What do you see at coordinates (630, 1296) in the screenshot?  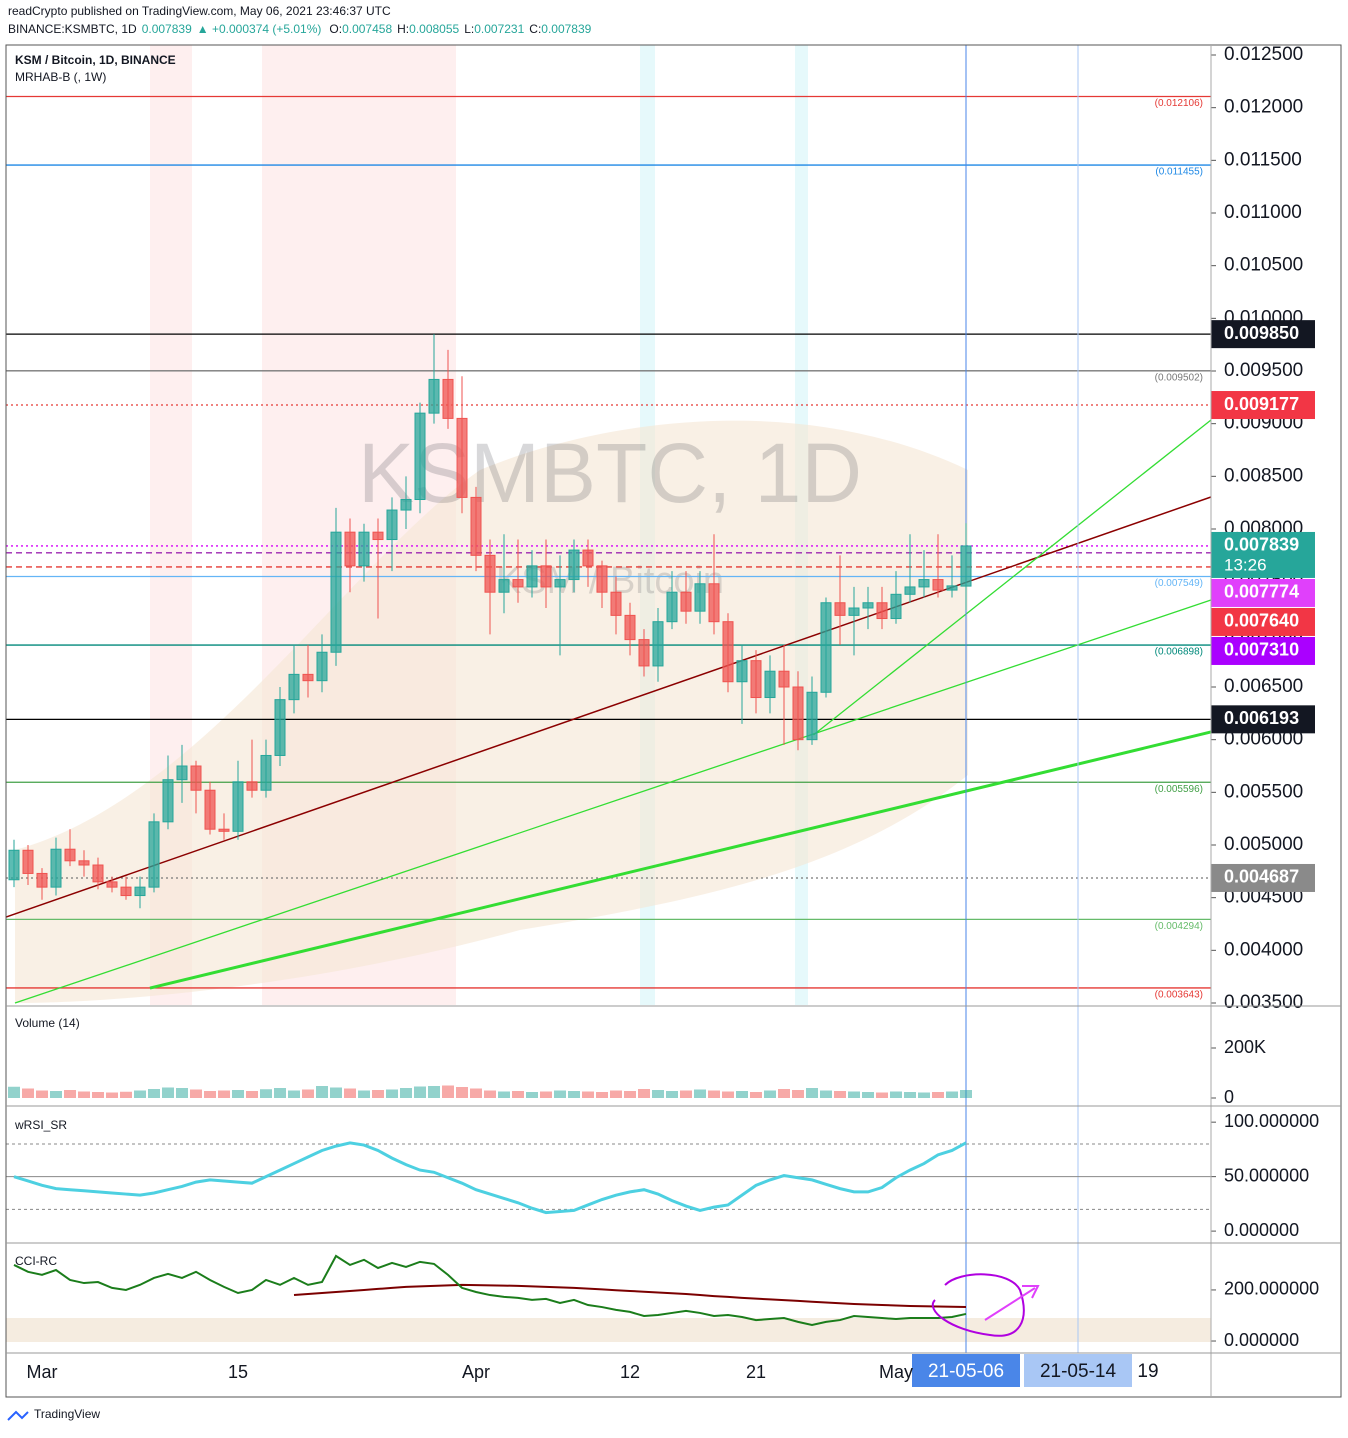 I see `cci-line` at bounding box center [630, 1296].